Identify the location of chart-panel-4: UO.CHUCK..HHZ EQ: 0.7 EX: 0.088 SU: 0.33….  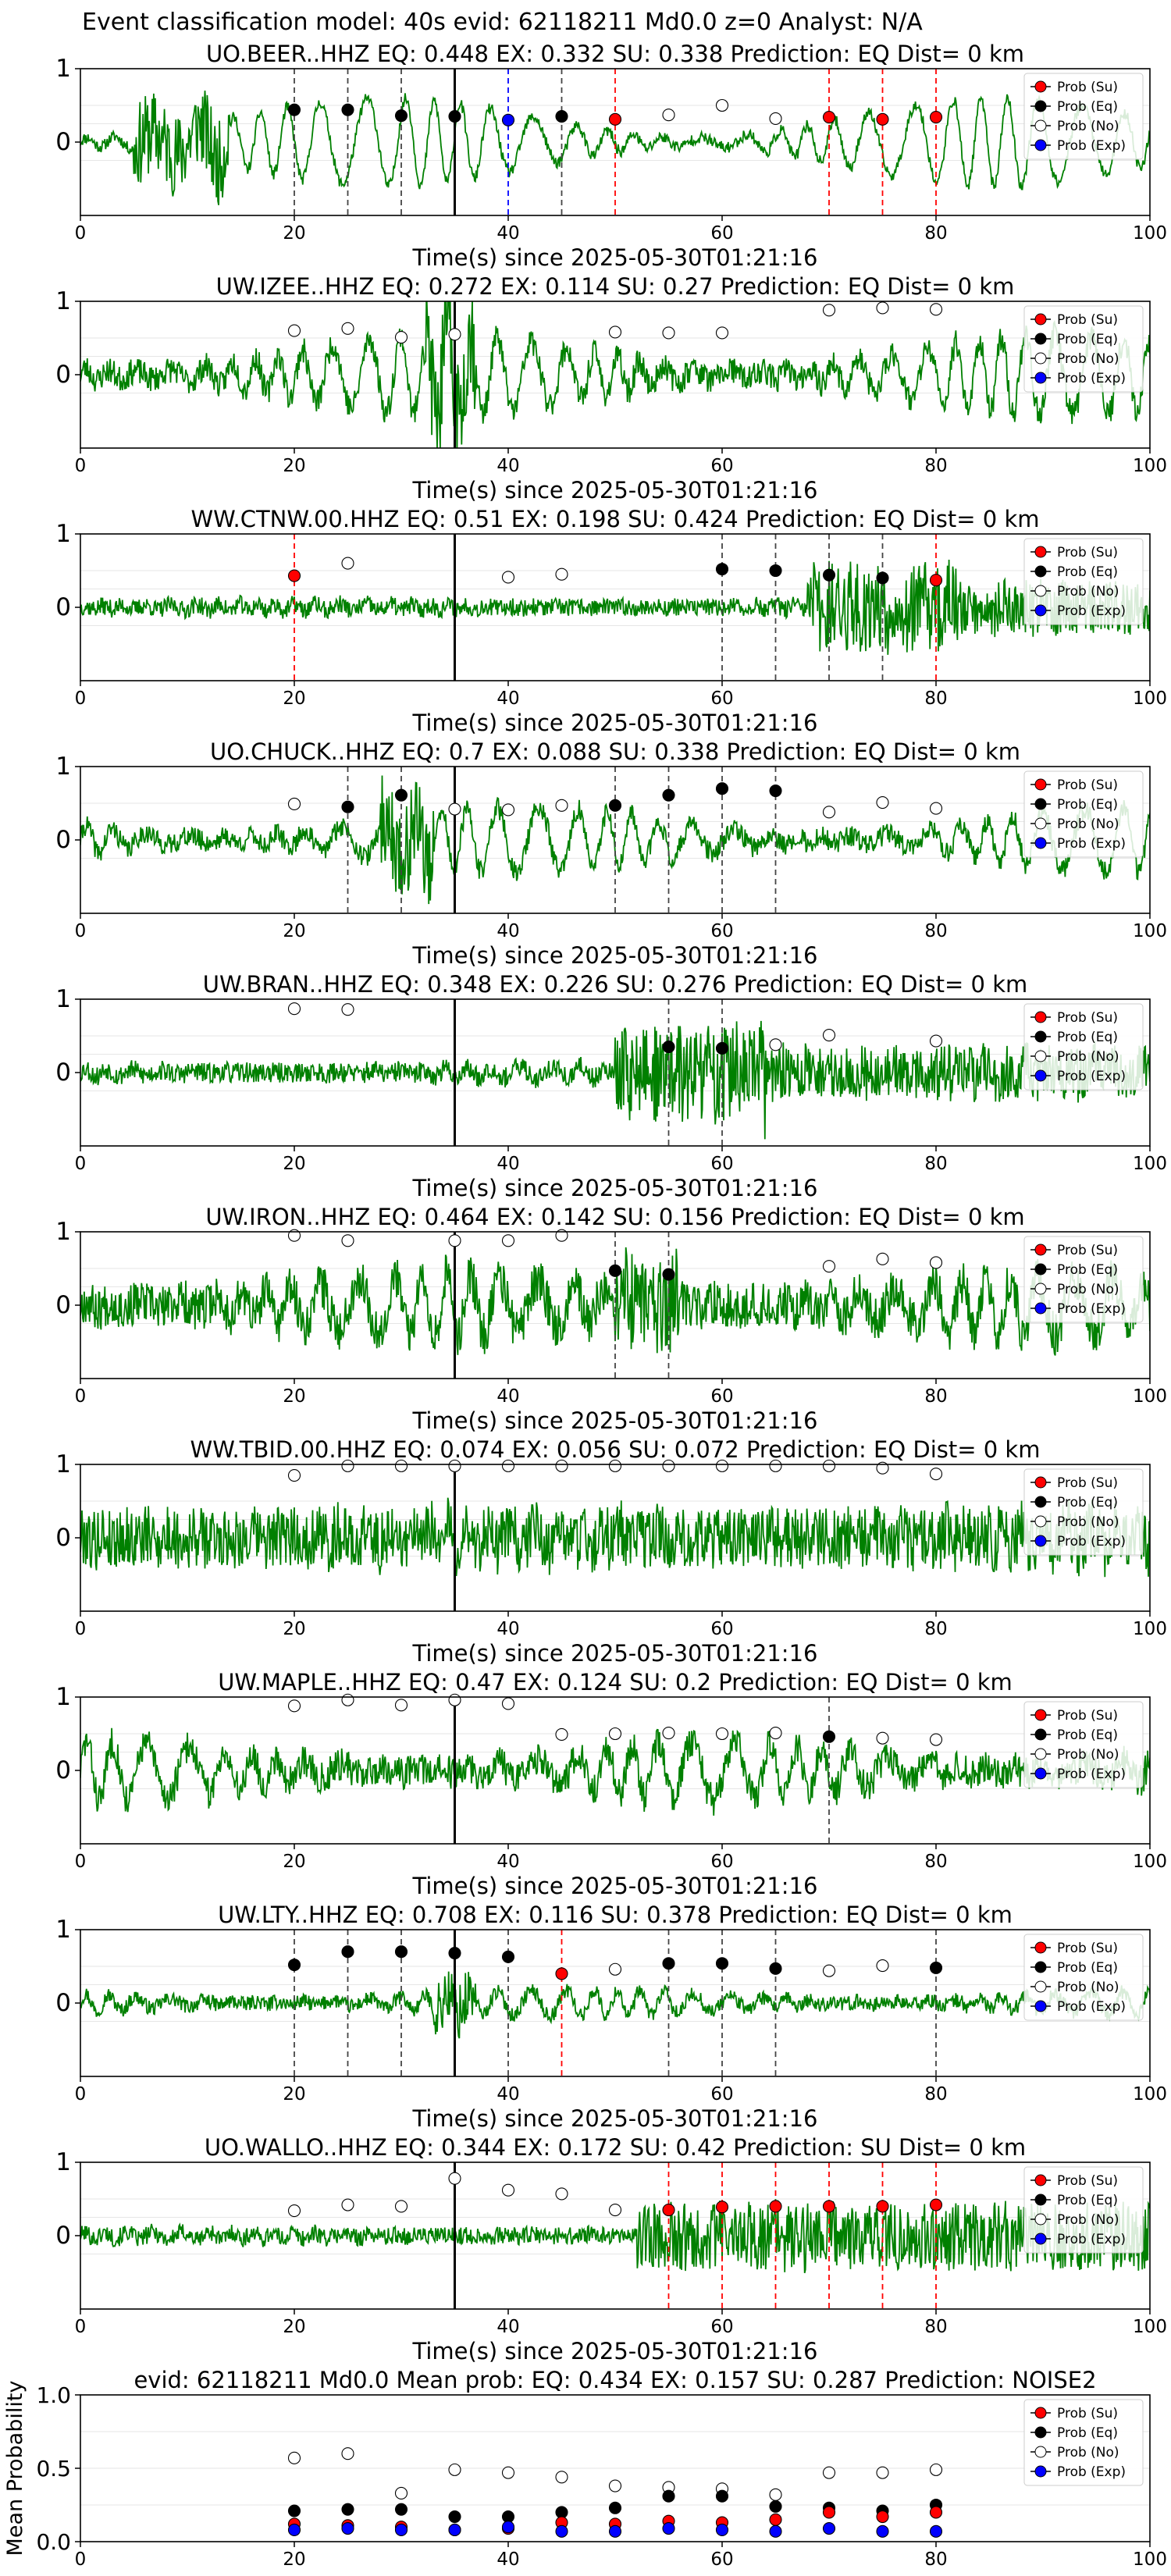
(611, 853).